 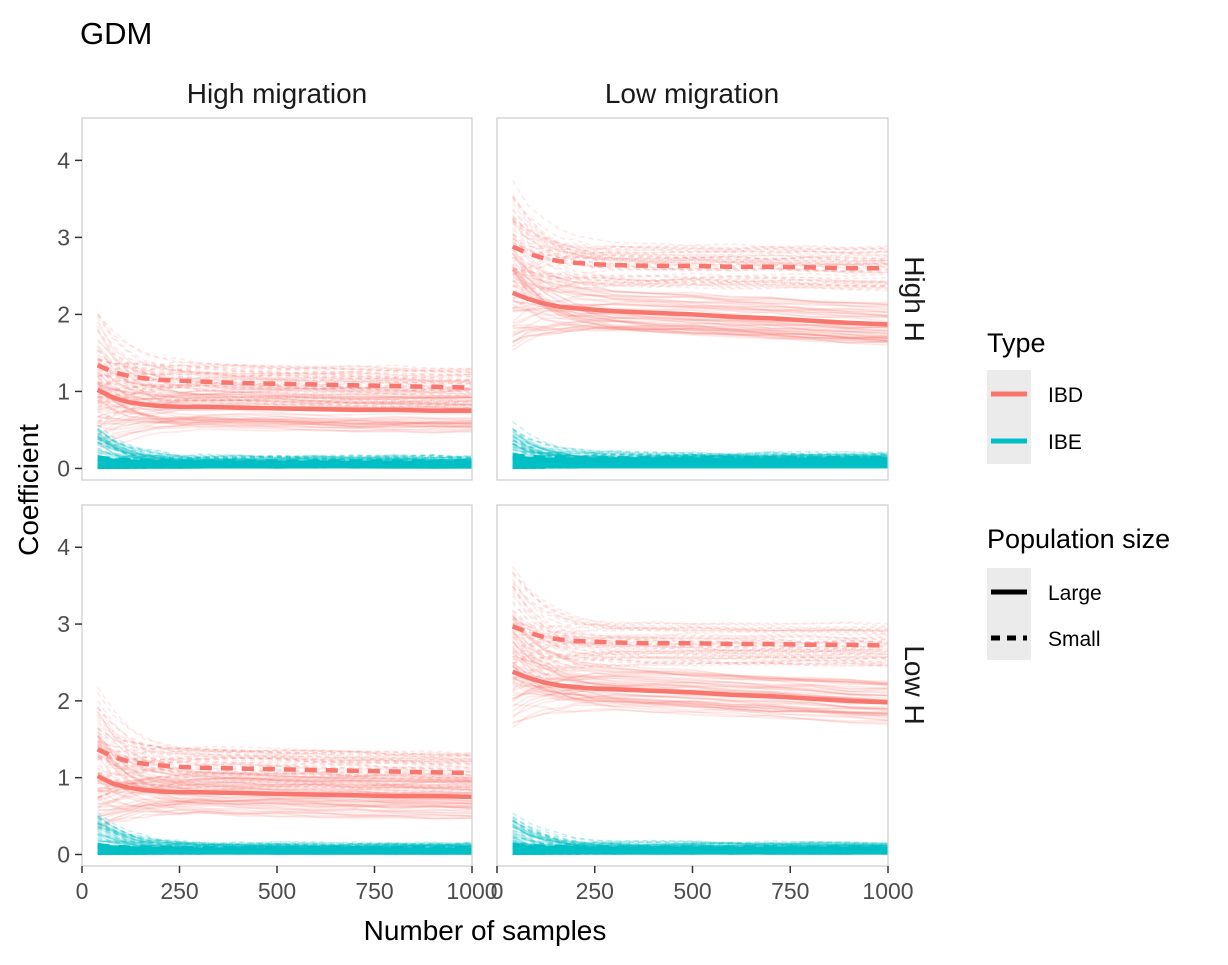 What do you see at coordinates (116, 33) in the screenshot?
I see `chart-title: GDM` at bounding box center [116, 33].